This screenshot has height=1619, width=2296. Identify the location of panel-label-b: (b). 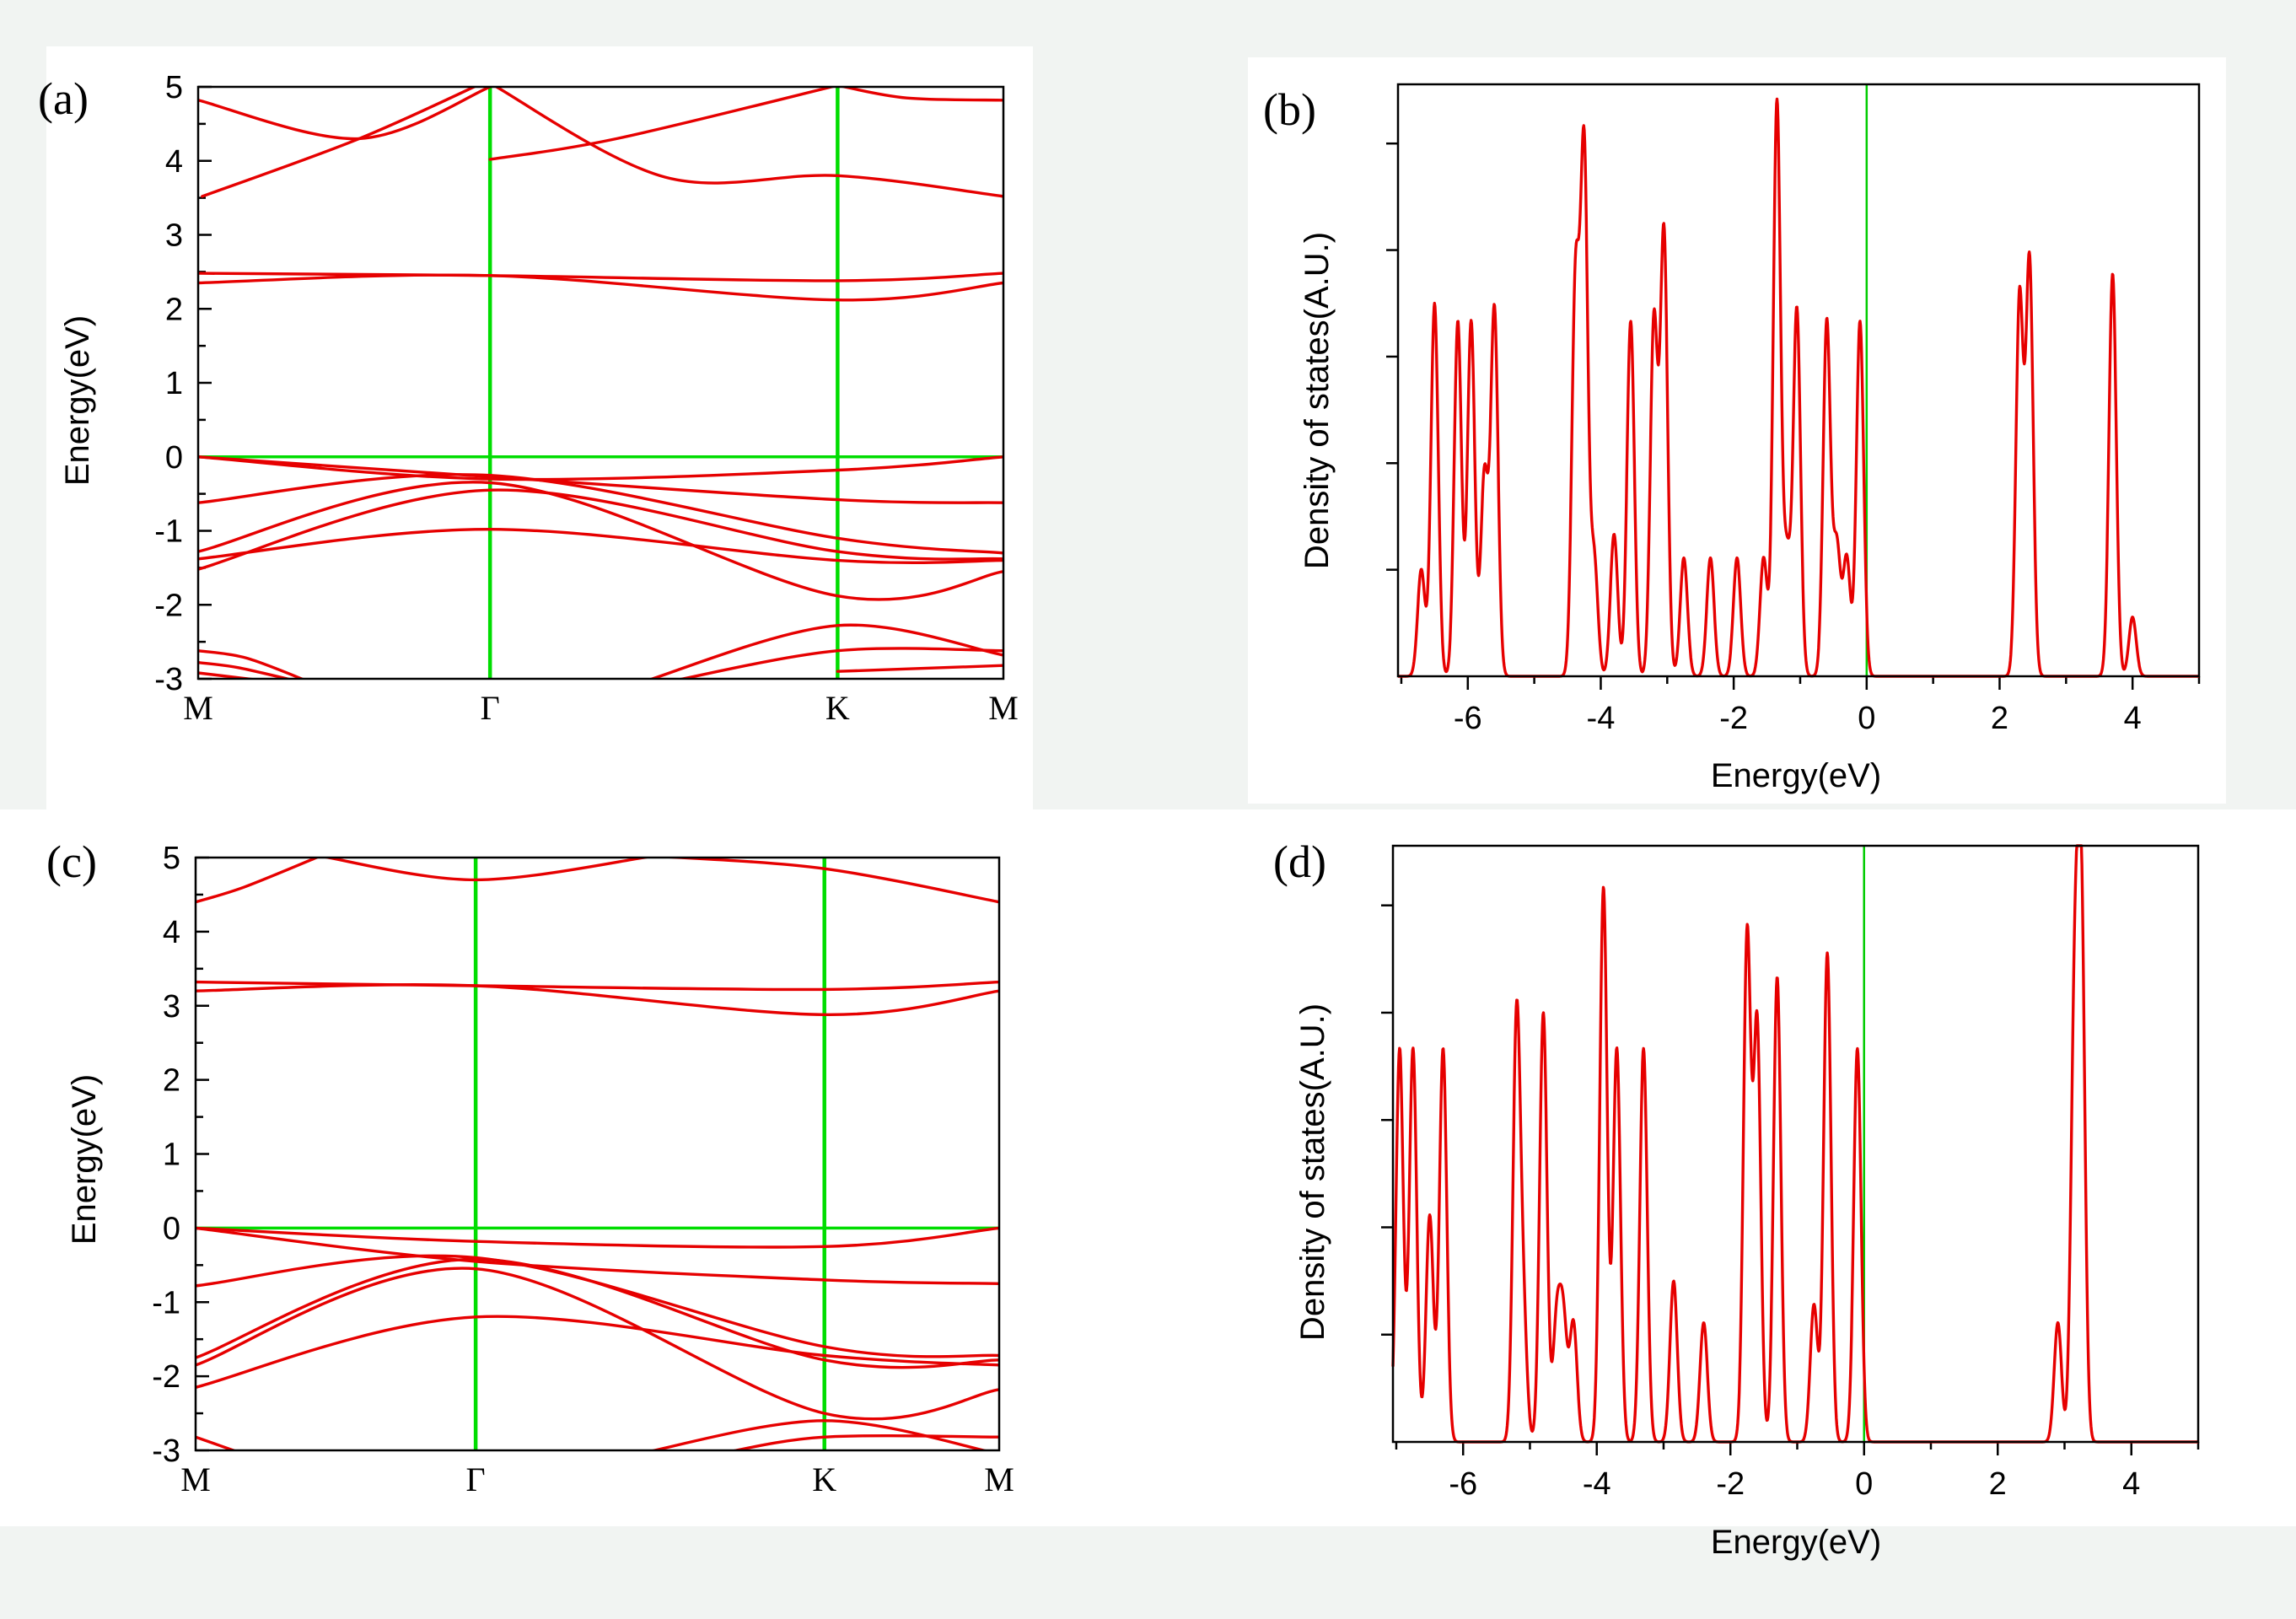
(1289, 110).